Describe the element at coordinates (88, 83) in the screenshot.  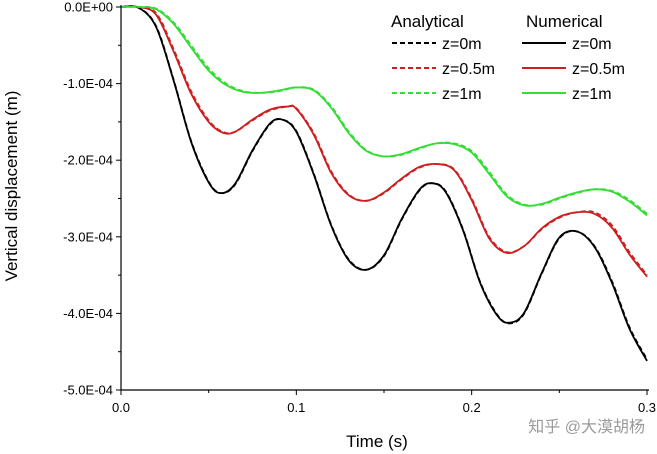
I see `y-tick-label: -1.0E-04` at that location.